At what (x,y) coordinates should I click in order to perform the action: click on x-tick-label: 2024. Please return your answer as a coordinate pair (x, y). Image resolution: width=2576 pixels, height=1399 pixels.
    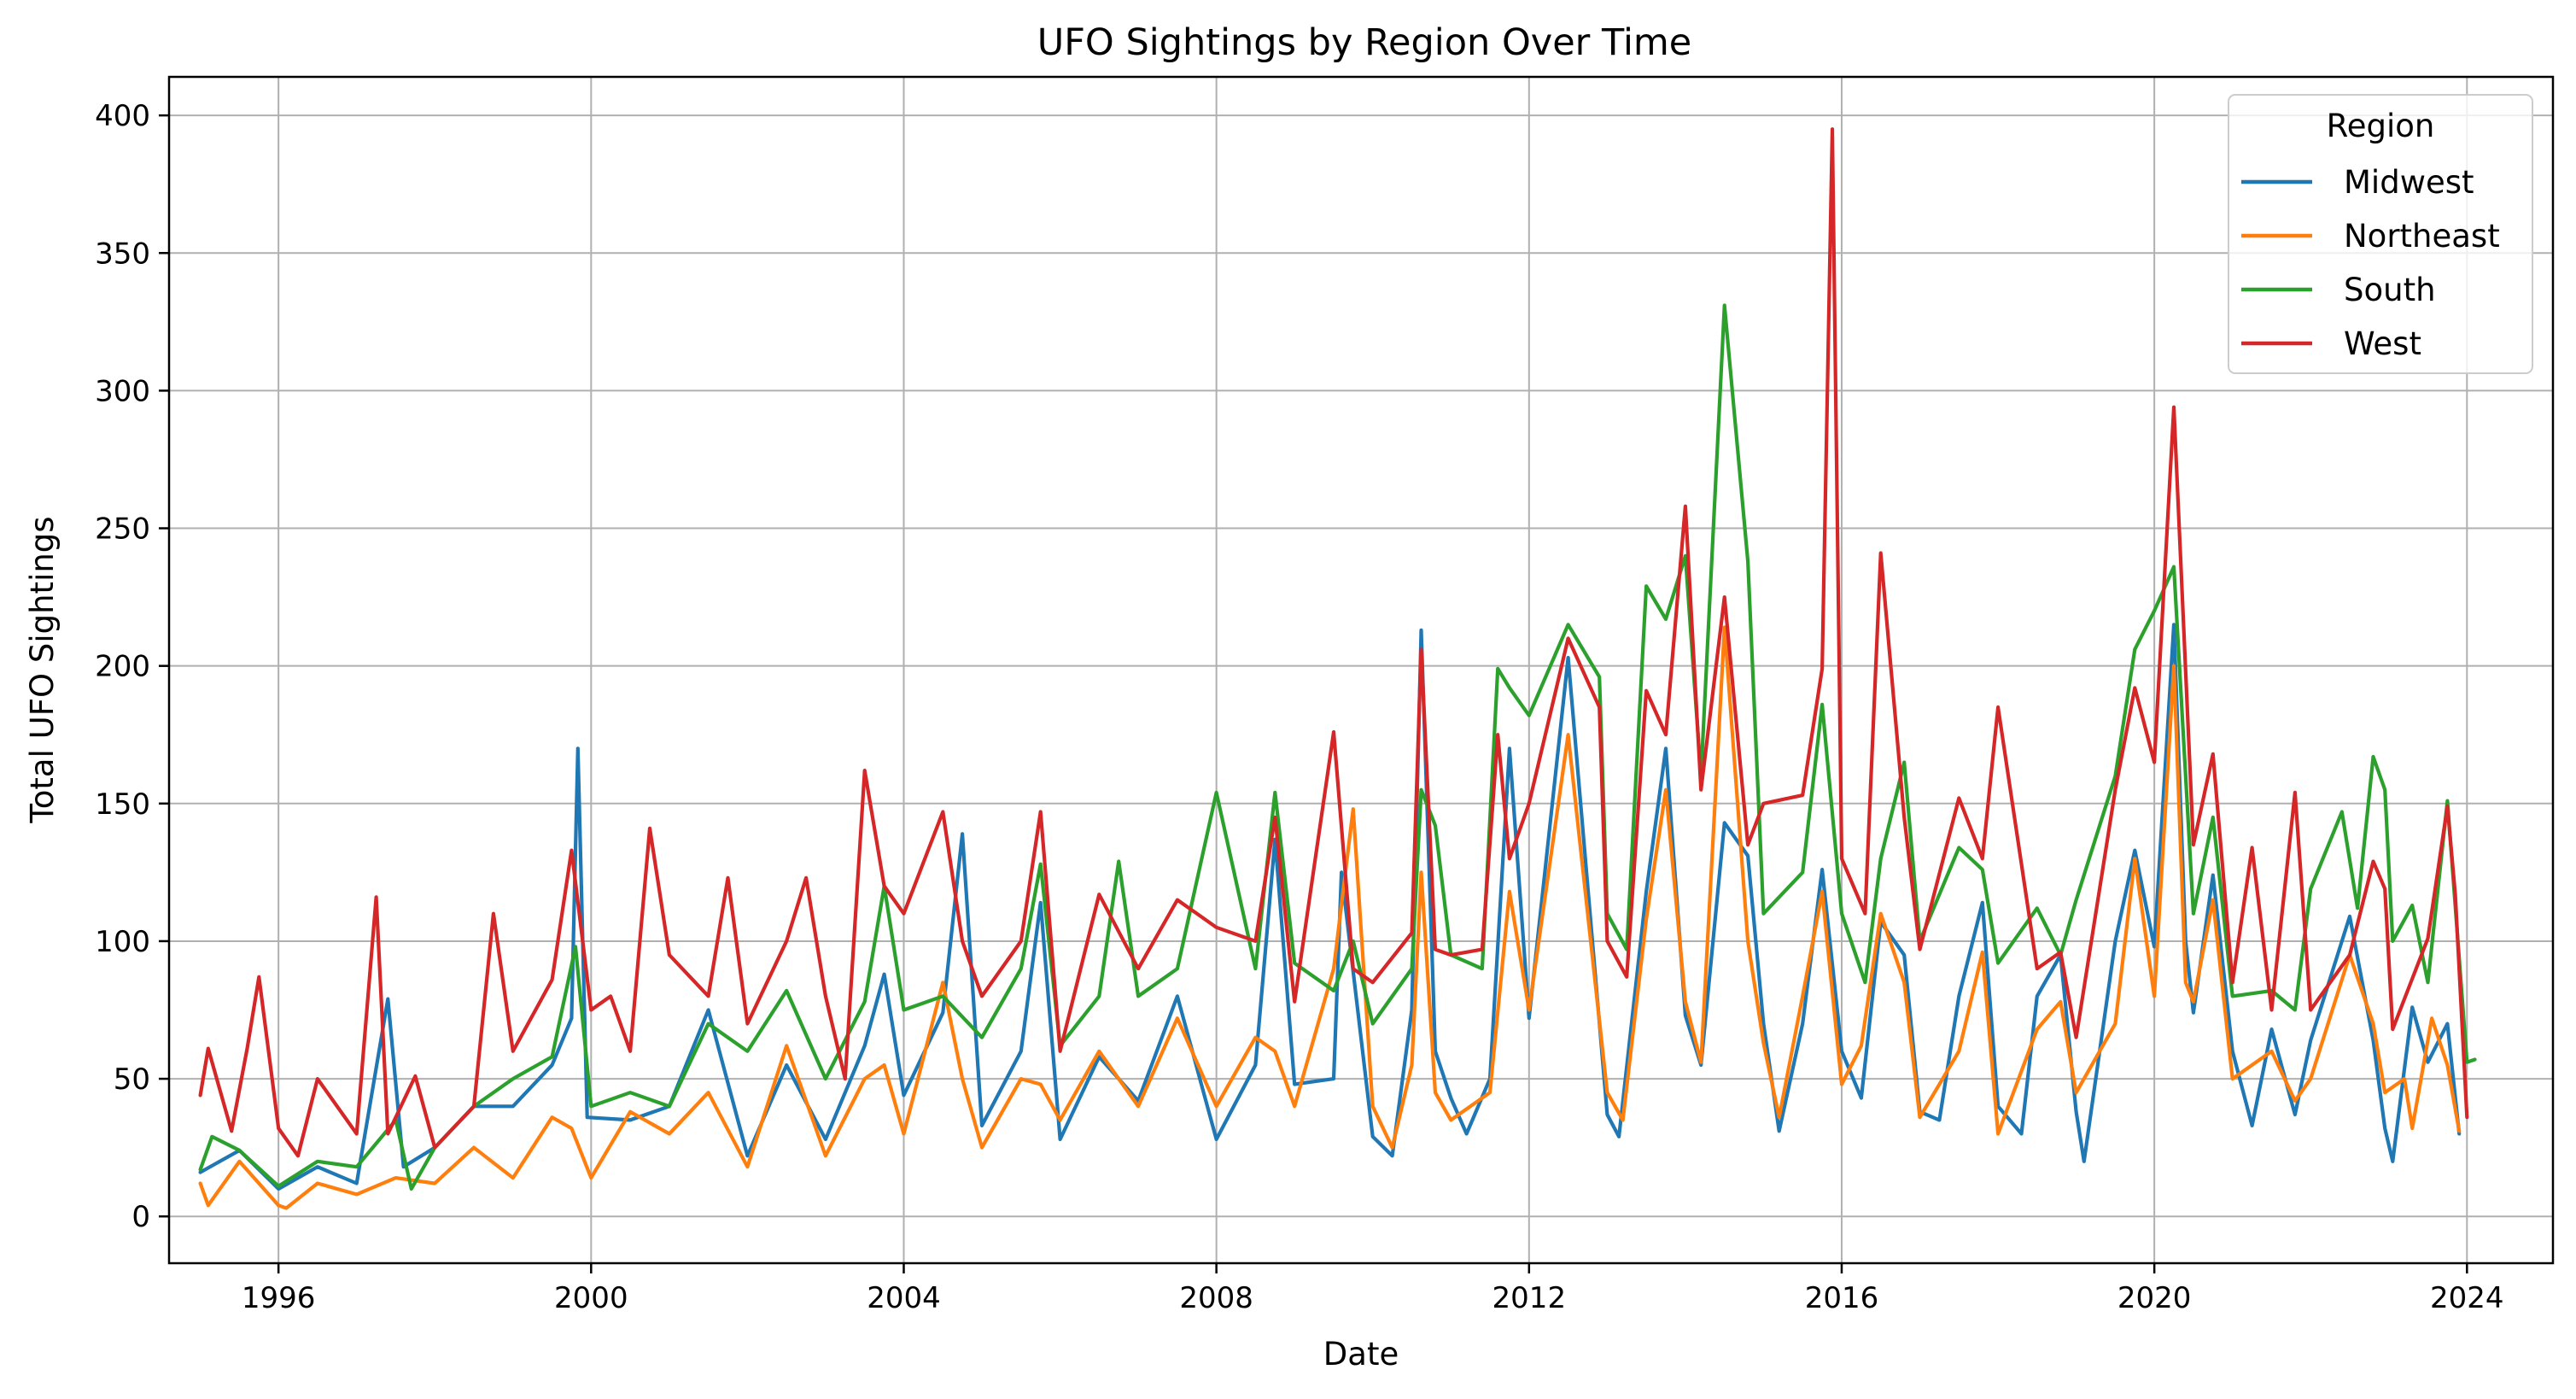
    Looking at the image, I should click on (2467, 1298).